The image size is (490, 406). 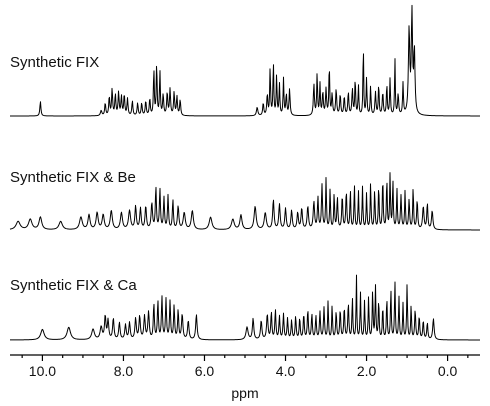 What do you see at coordinates (244, 393) in the screenshot?
I see `x-axis-title: ppm` at bounding box center [244, 393].